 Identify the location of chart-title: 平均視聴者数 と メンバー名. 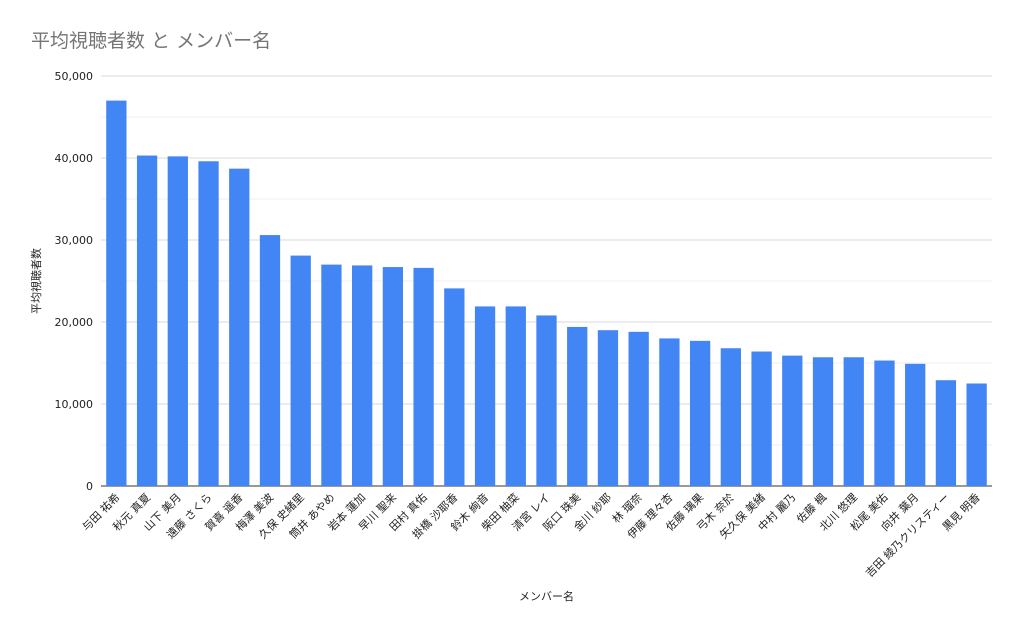
(151, 41).